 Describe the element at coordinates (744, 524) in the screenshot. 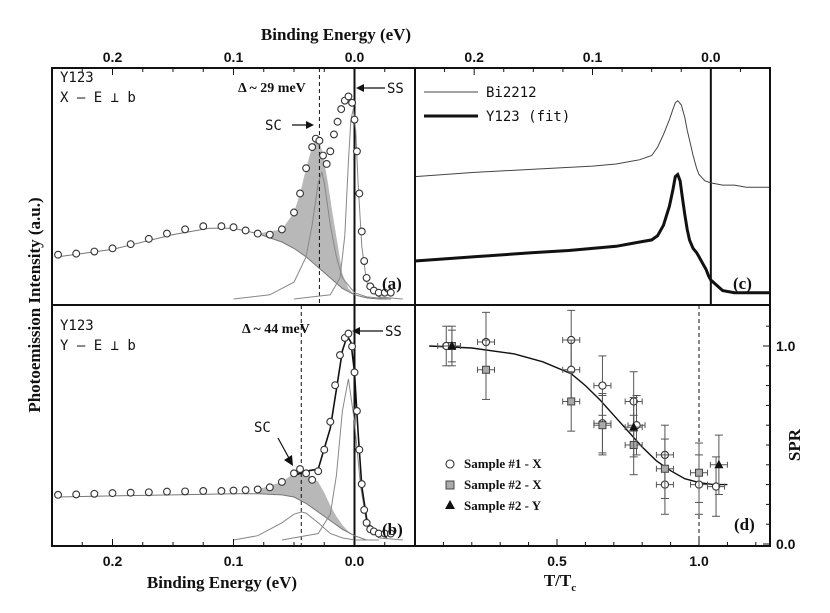

I see `panel-d-label: (d)` at that location.